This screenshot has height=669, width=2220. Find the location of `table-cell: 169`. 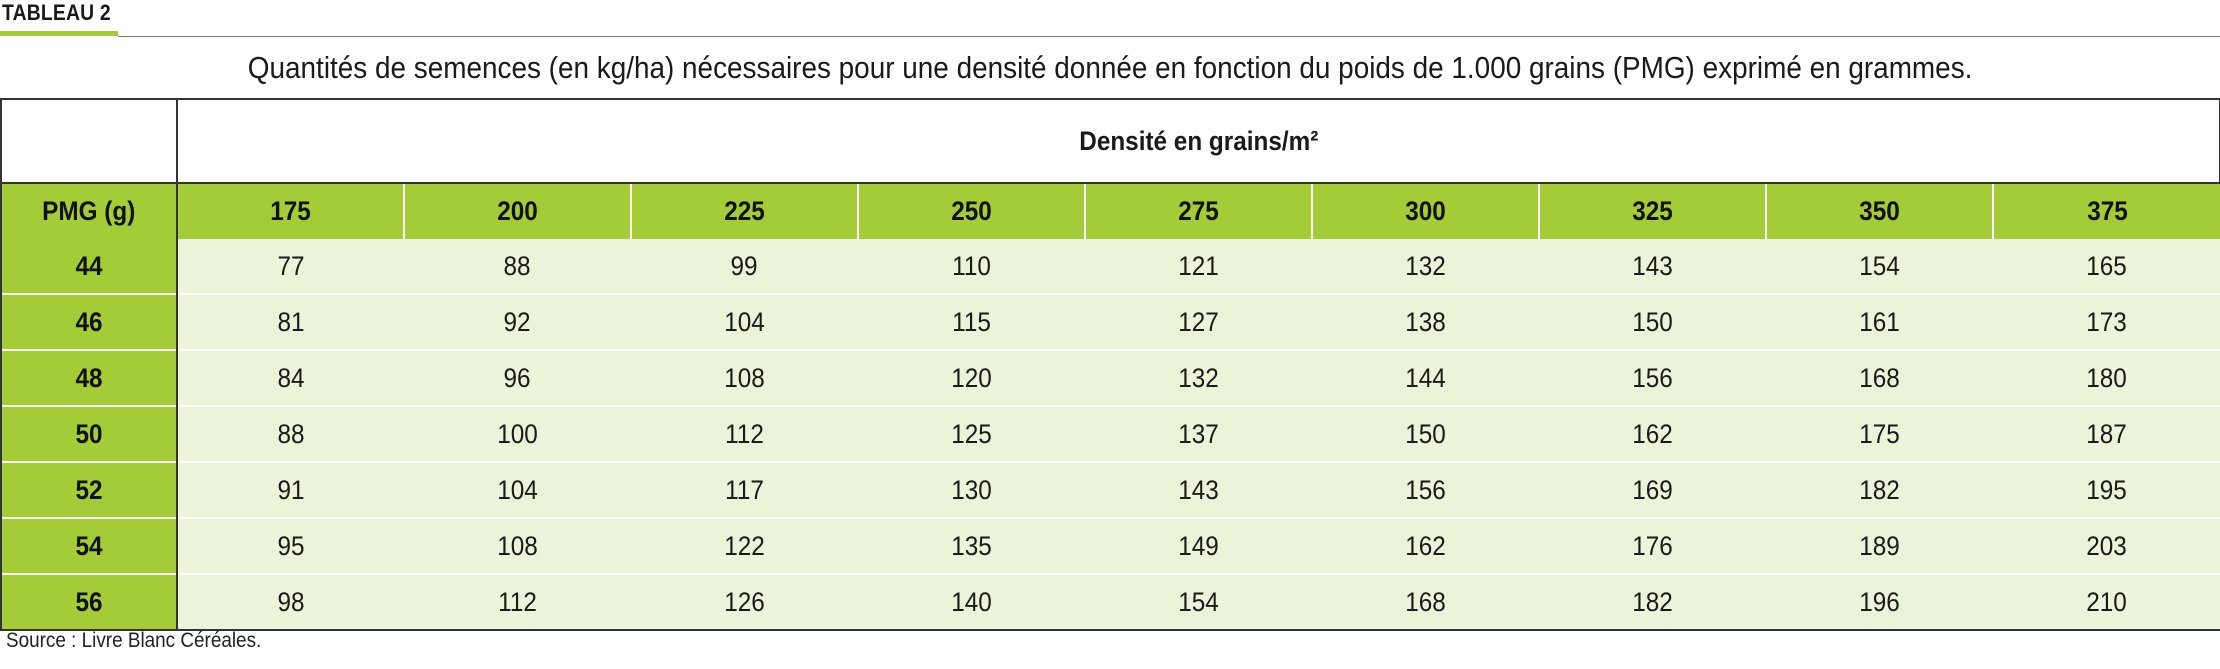

table-cell: 169 is located at coordinates (1652, 489).